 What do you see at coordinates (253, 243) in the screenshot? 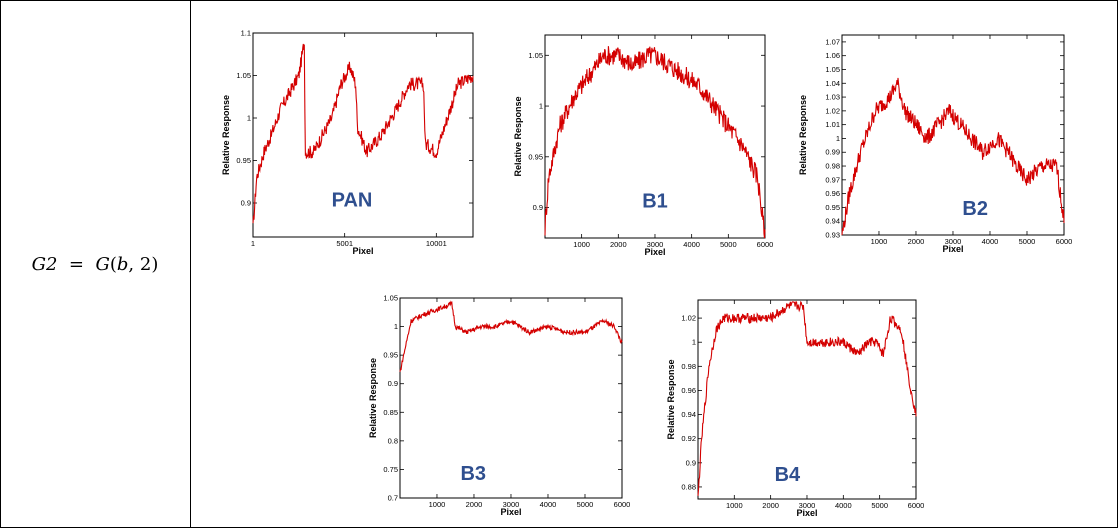
I see `x-tick-label: 1` at bounding box center [253, 243].